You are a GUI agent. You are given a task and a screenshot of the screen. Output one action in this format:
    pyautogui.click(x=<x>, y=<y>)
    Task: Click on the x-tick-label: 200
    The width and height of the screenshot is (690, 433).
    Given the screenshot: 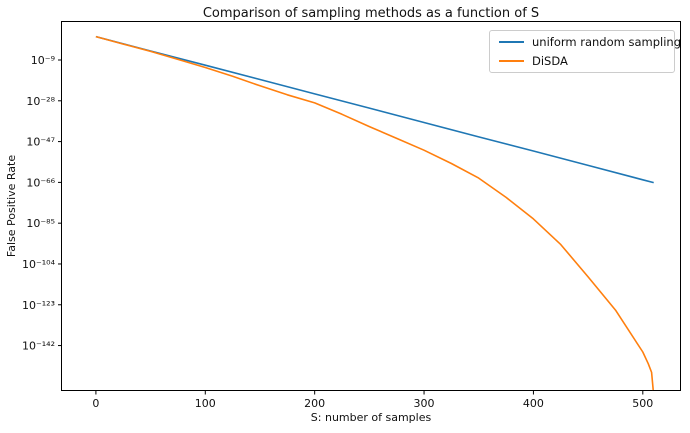 What is the action you would take?
    pyautogui.click(x=314, y=403)
    